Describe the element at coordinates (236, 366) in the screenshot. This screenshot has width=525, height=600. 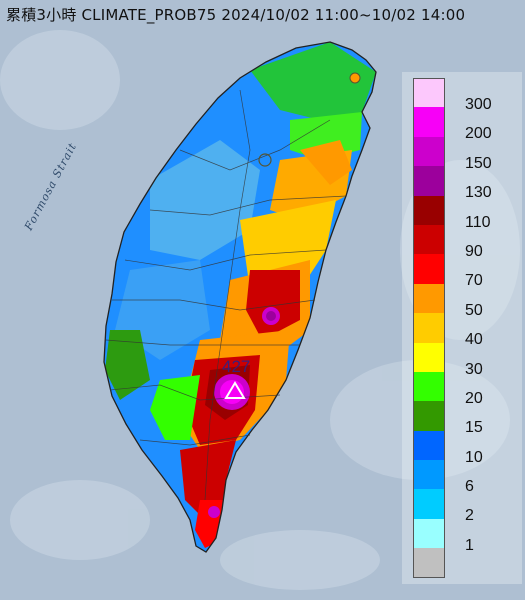
I see `max-value-label: 427` at that location.